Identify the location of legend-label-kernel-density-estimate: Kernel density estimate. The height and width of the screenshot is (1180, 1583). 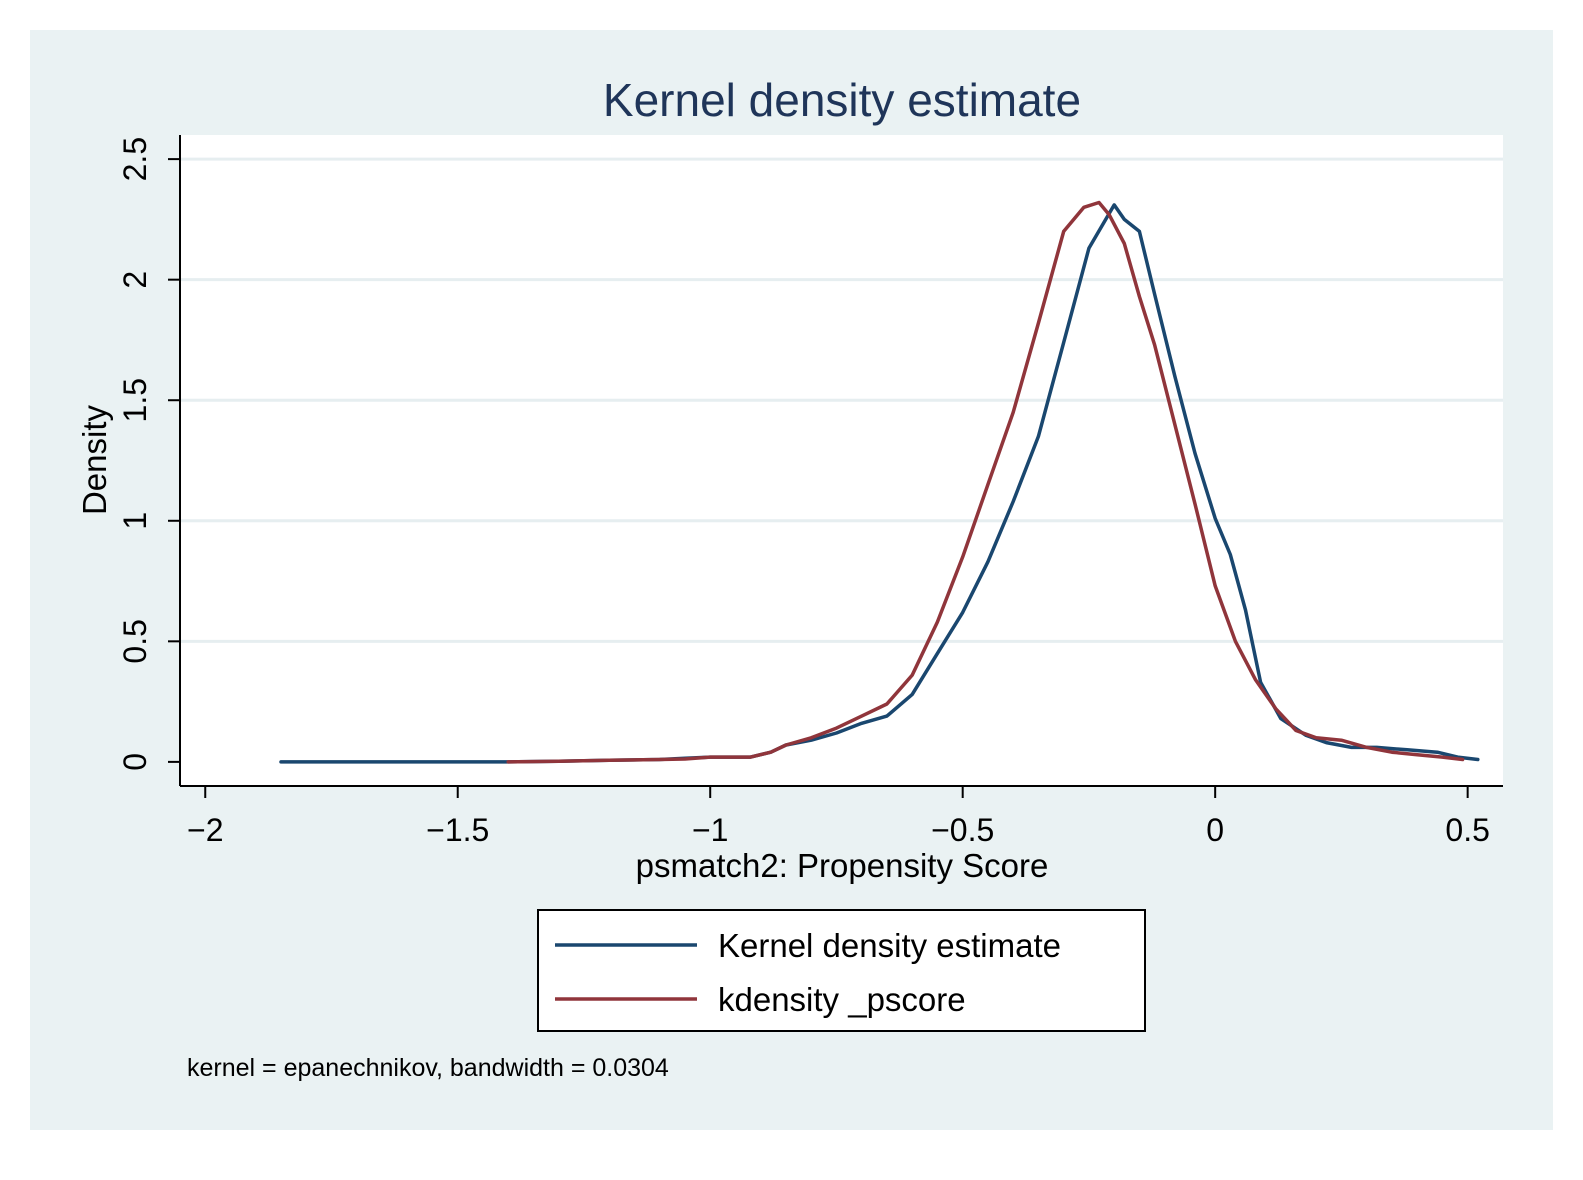
(889, 945).